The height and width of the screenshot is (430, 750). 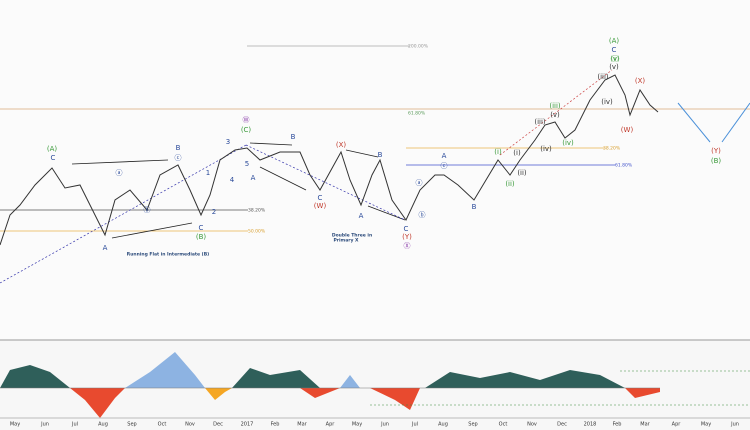 I want to click on wave-label: 3, so click(x=228, y=142).